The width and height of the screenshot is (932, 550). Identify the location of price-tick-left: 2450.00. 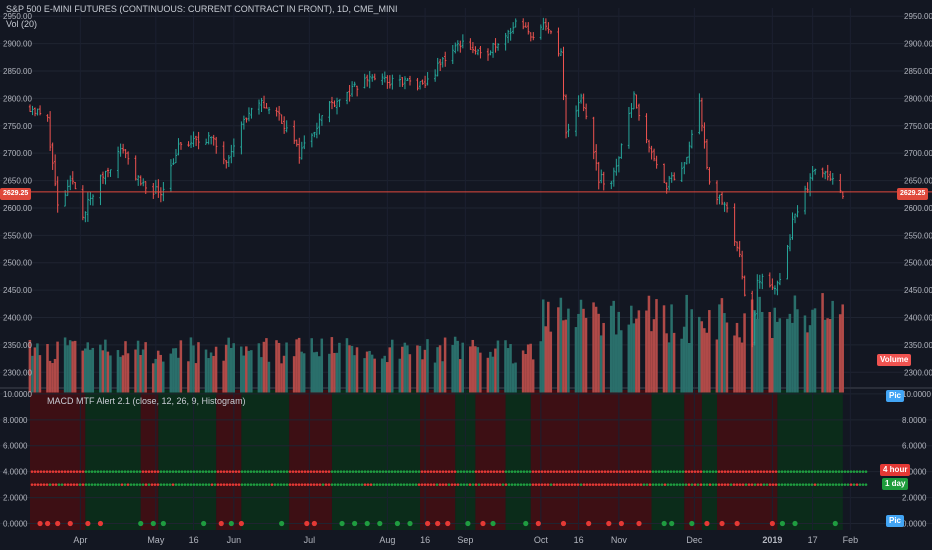
(17, 290).